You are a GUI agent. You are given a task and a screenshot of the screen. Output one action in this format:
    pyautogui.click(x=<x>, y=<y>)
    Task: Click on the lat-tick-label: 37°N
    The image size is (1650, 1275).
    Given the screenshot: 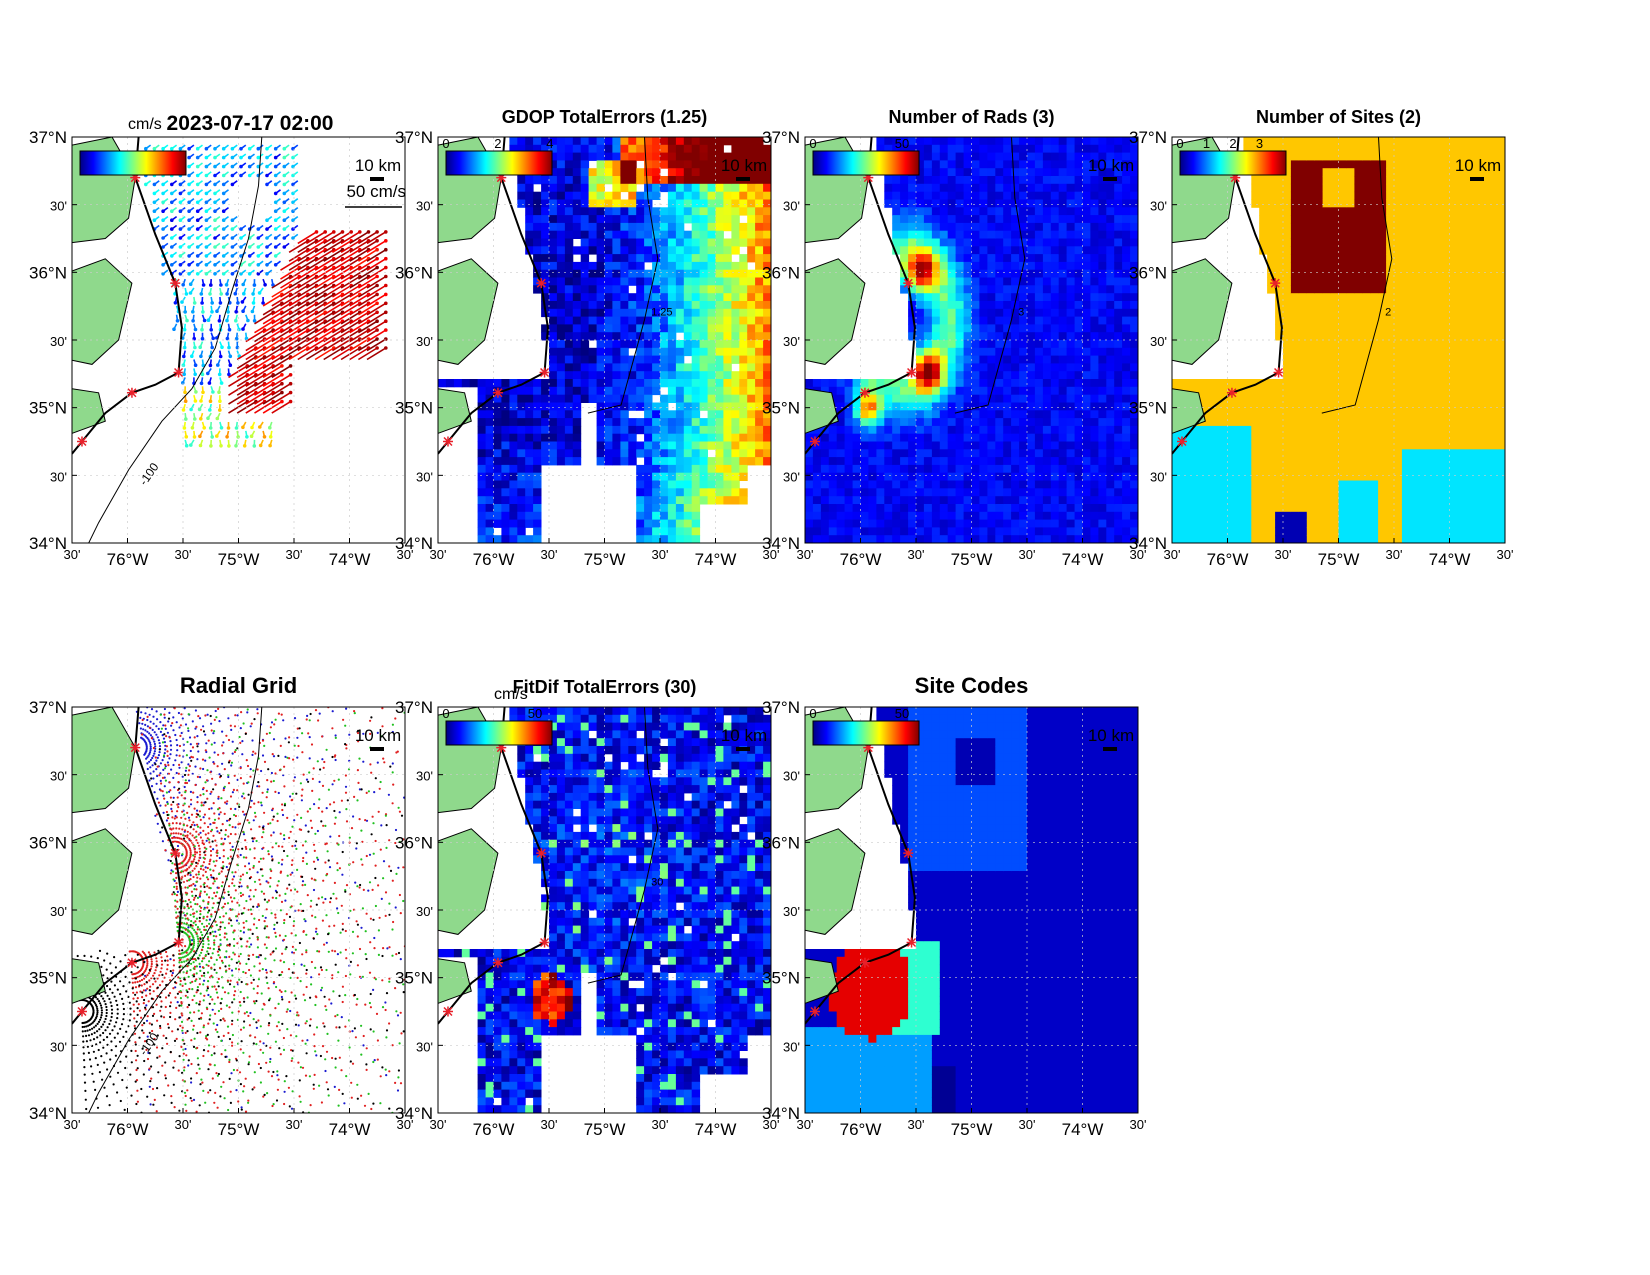 What is the action you would take?
    pyautogui.click(x=781, y=137)
    